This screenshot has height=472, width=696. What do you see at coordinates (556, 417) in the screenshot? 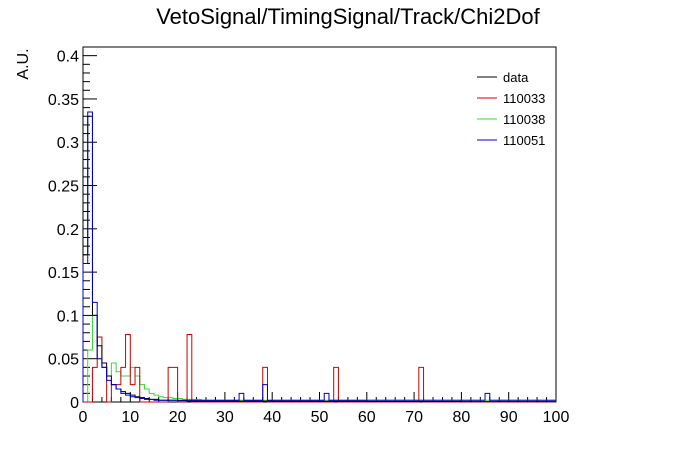
I see `x-tick-label: 100` at bounding box center [556, 417].